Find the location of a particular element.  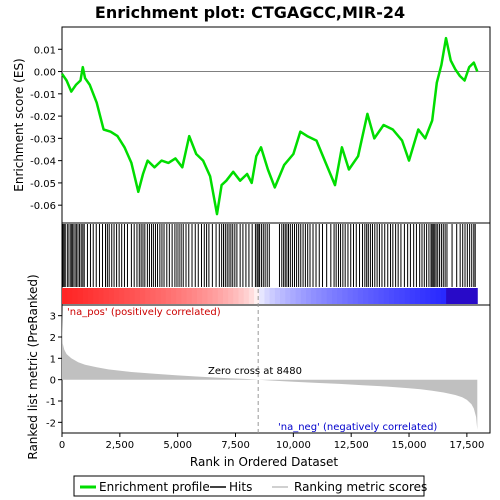

x-tick-label: 10,000 is located at coordinates (293, 445).